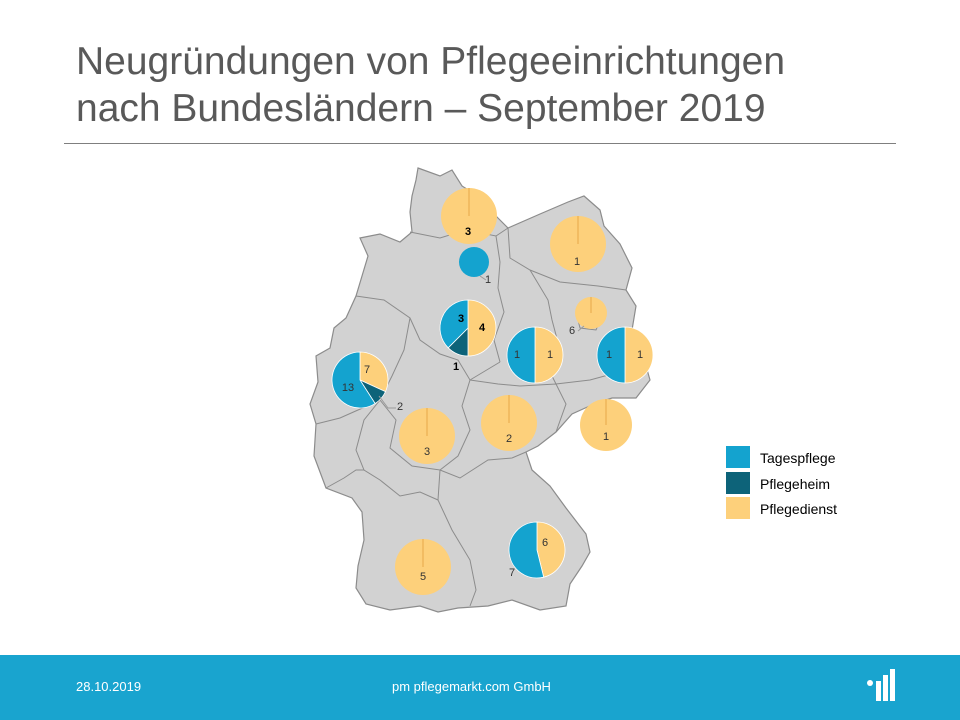 The image size is (960, 720). What do you see at coordinates (798, 458) in the screenshot?
I see `legend-label-tagespflege: Tagespflege` at bounding box center [798, 458].